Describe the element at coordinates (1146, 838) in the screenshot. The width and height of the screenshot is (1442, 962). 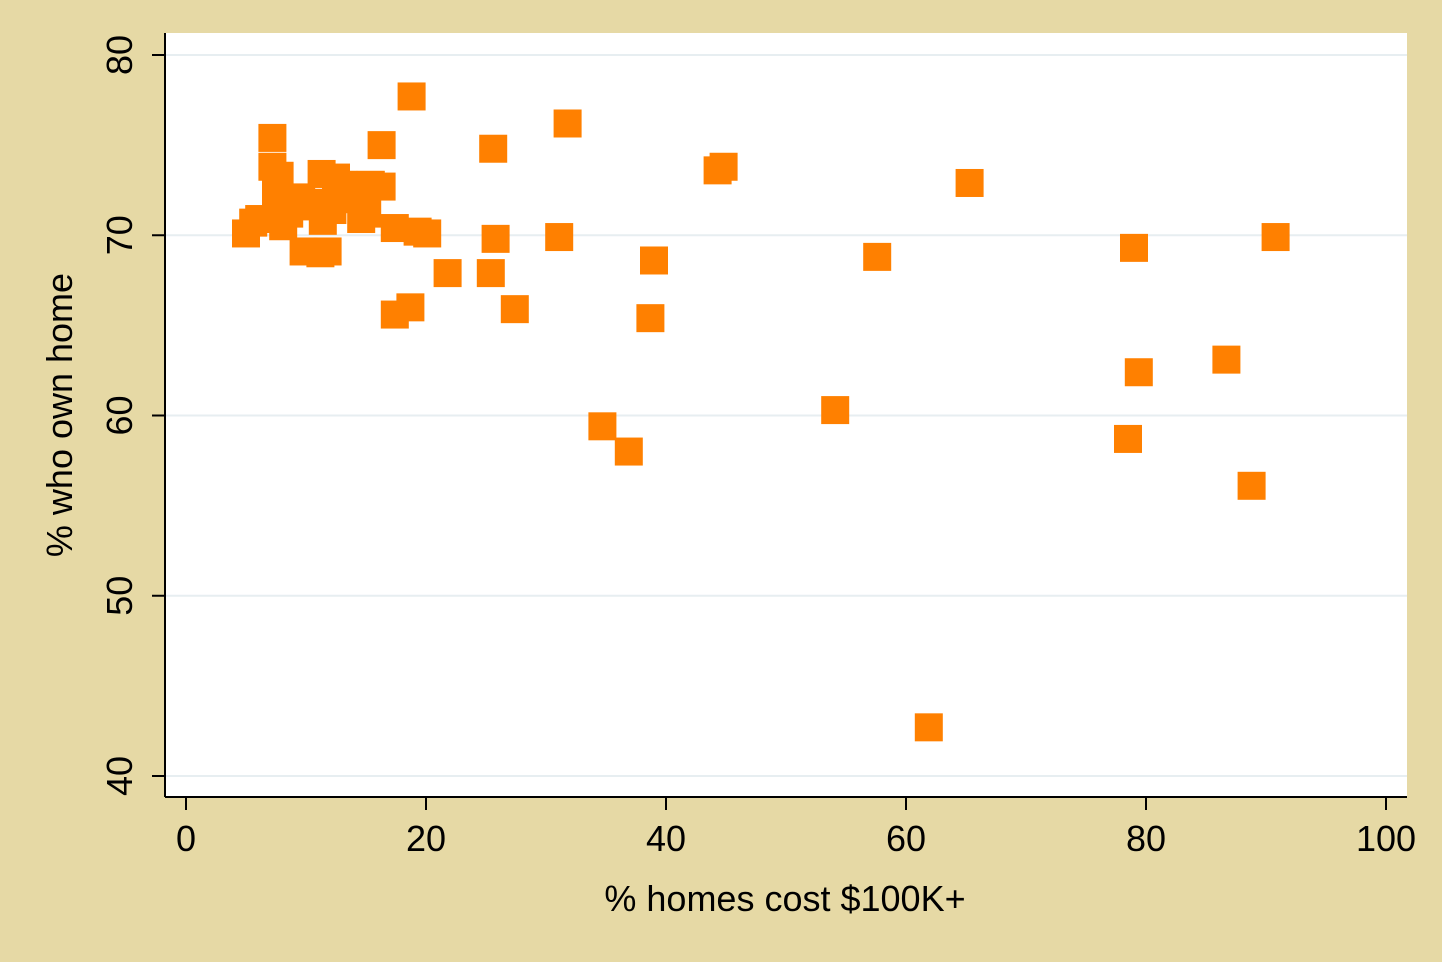
I see `x-tick-label: 80` at that location.